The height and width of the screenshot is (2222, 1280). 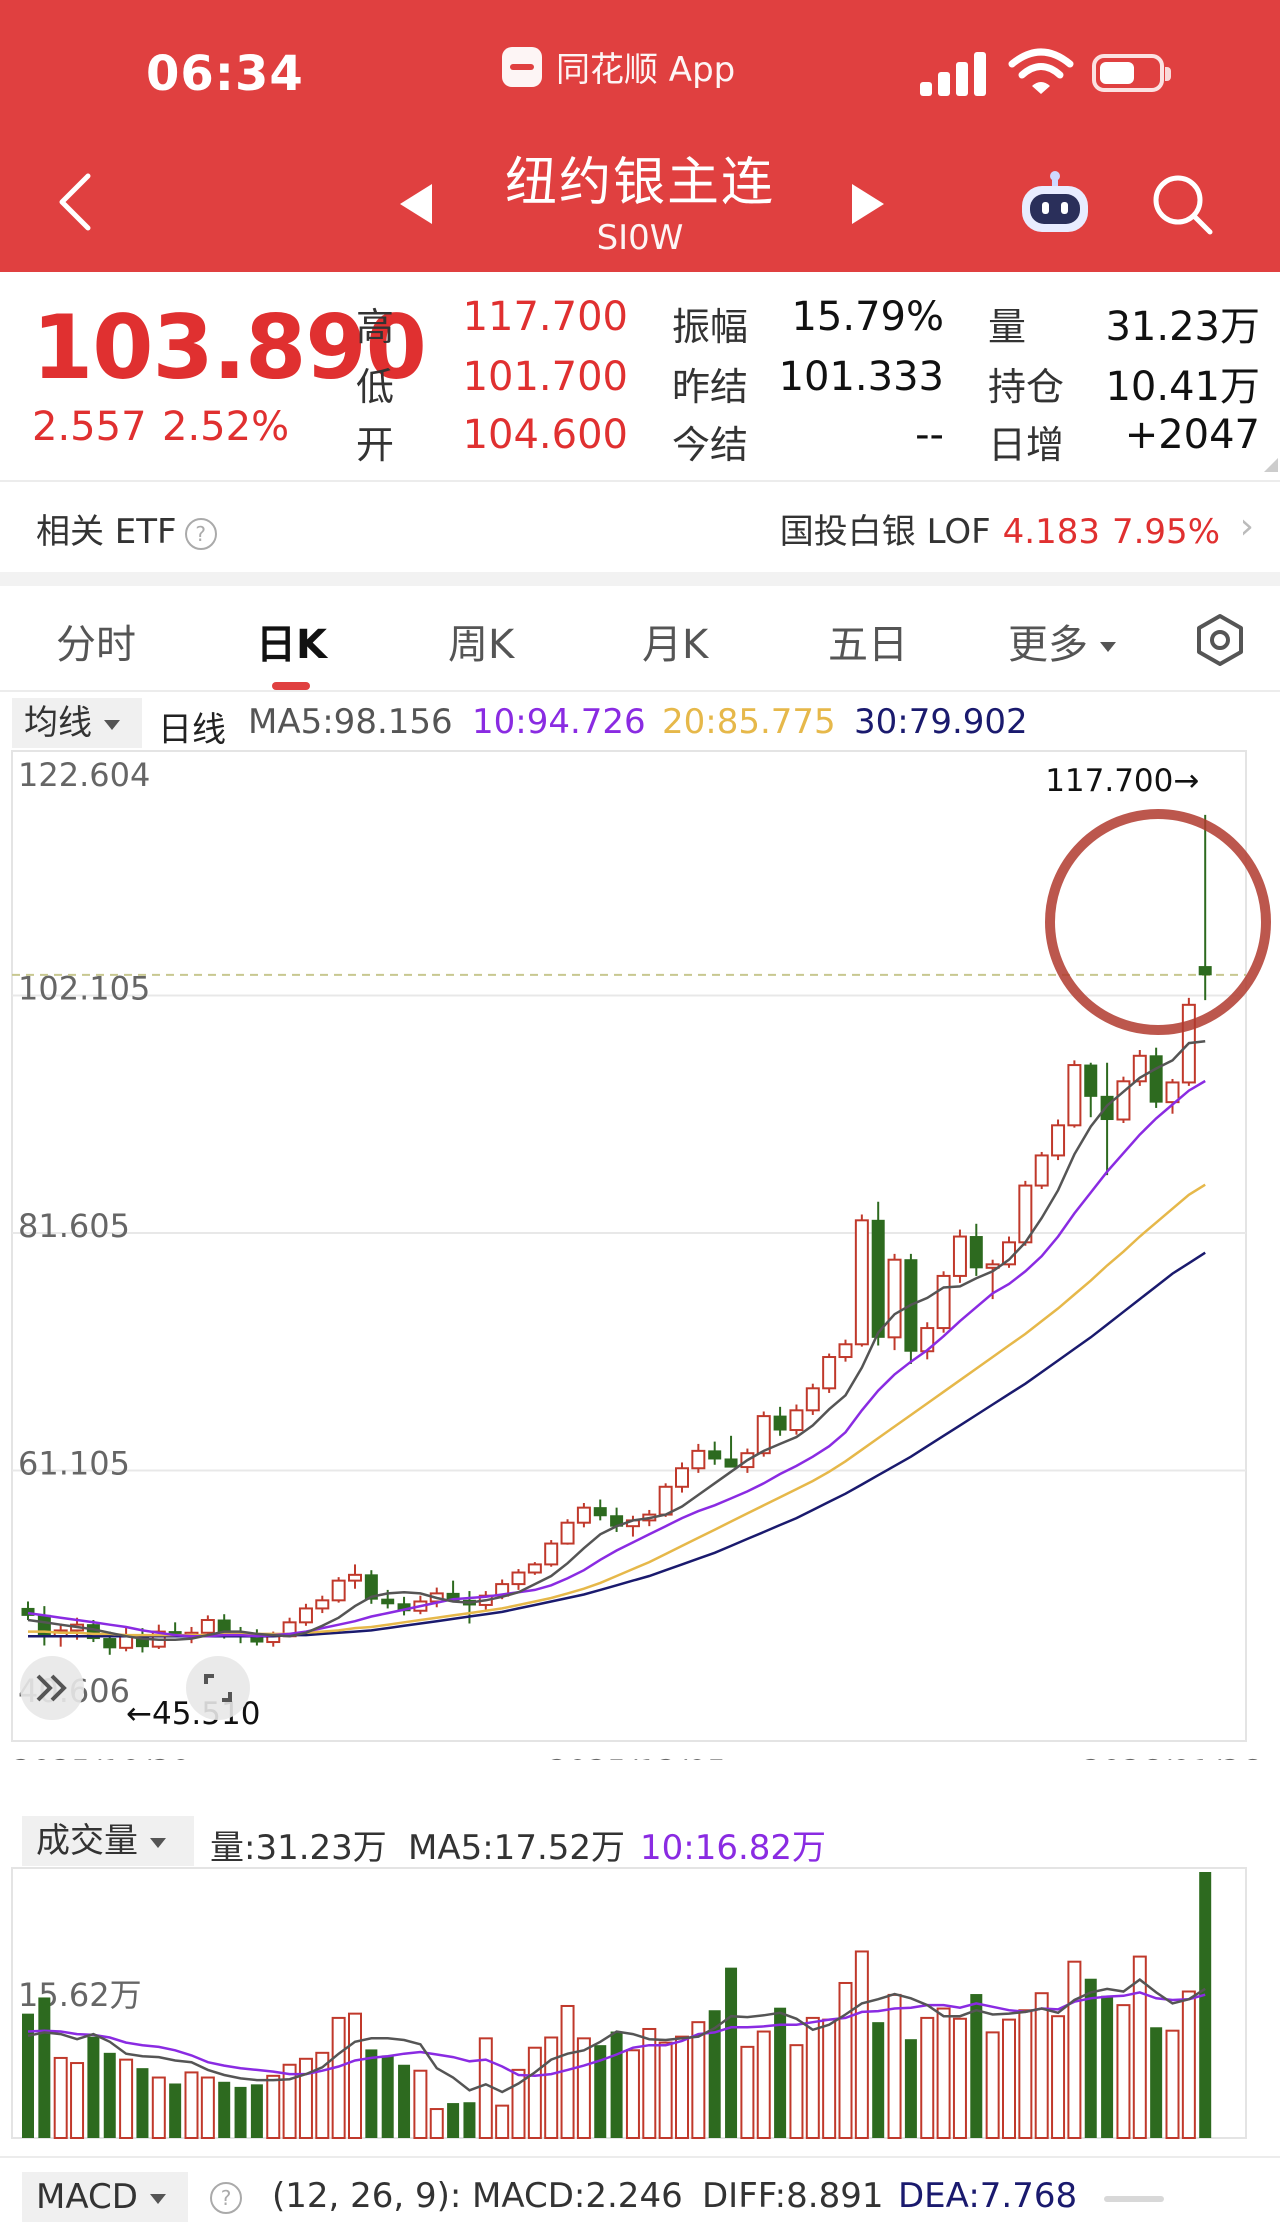 What do you see at coordinates (868, 645) in the screenshot?
I see `tab-five-day: 五日` at bounding box center [868, 645].